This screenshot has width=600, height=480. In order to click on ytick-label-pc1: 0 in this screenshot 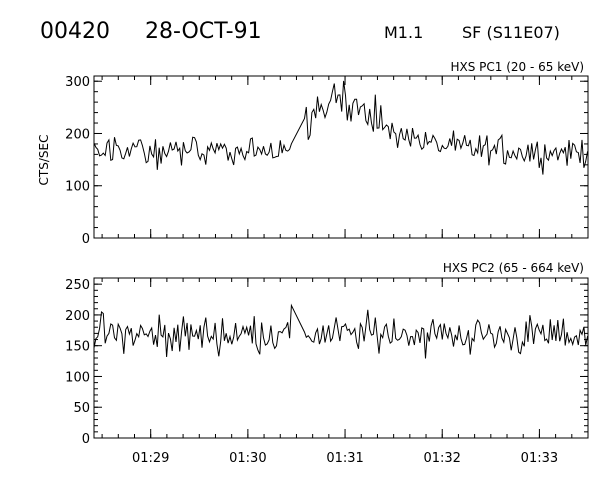, I will do `click(86, 239)`.